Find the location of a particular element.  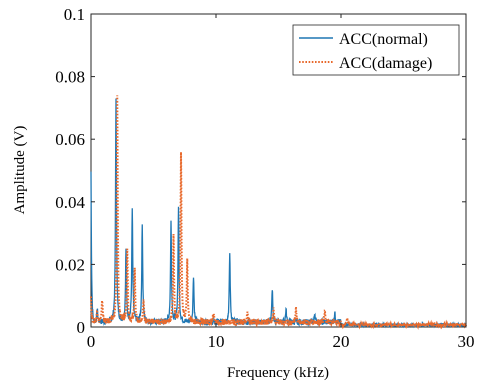

x-tick-label: 0 is located at coordinates (91, 341).